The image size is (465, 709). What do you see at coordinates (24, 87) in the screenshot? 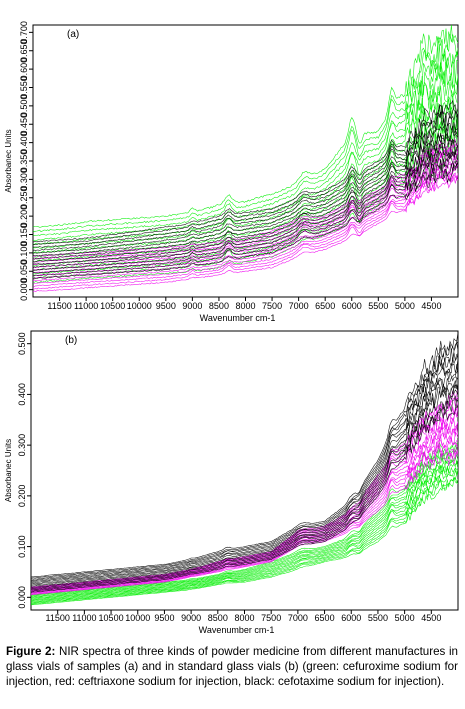
I see `y-tick-label: 0.550` at bounding box center [24, 87].